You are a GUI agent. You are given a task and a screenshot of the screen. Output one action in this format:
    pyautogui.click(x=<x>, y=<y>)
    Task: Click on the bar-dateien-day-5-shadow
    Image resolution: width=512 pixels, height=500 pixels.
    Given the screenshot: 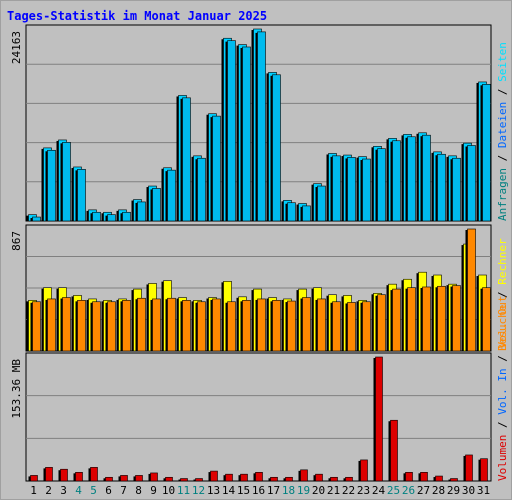 What is the action you would take?
    pyautogui.click(x=91, y=217)
    